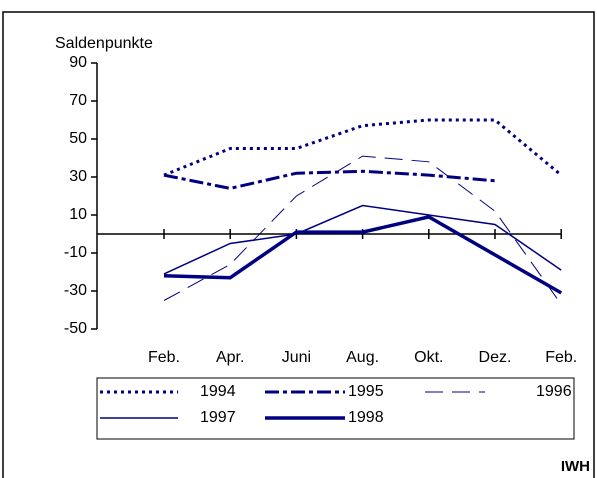  What do you see at coordinates (362, 357) in the screenshot?
I see `x-tick-label: Aug.` at bounding box center [362, 357].